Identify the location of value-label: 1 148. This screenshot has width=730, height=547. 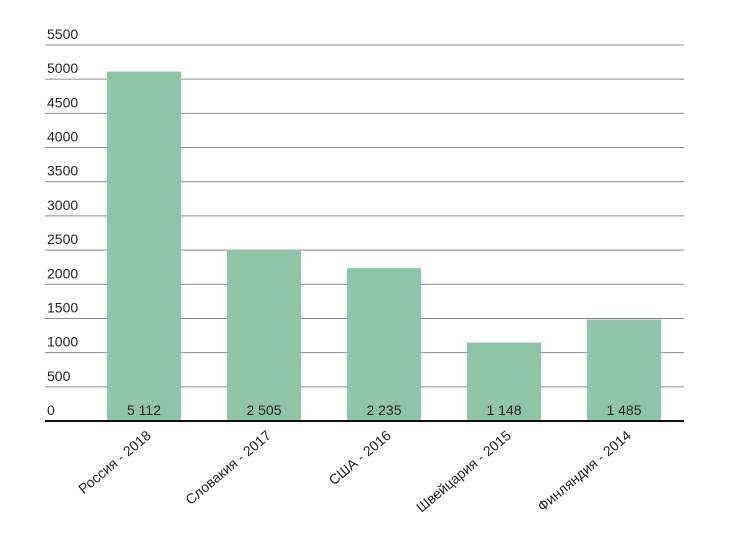
(503, 410).